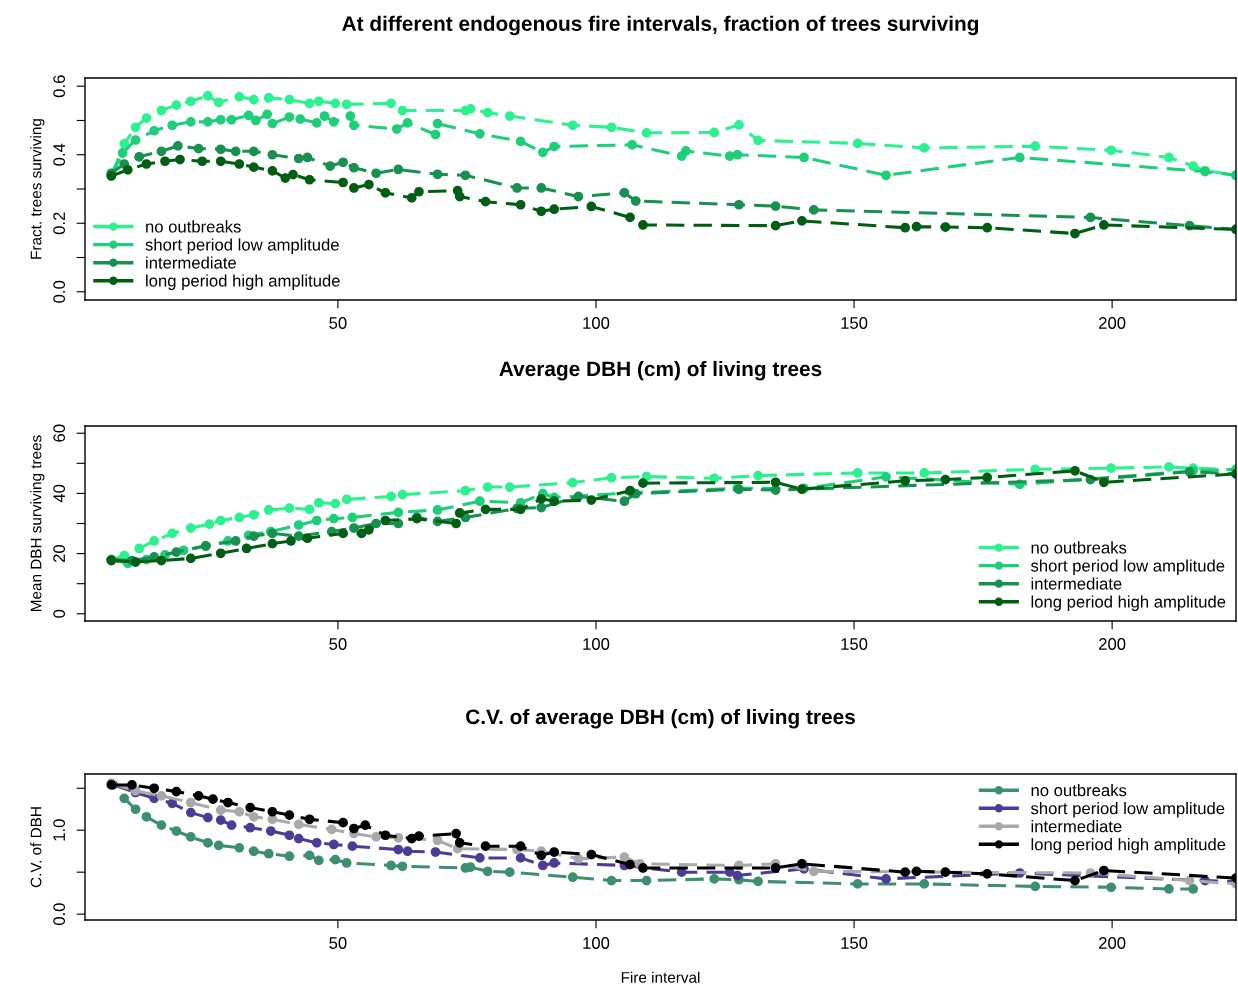 The width and height of the screenshot is (1238, 992). What do you see at coordinates (59, 830) in the screenshot?
I see `y-tick-label: 1.0` at bounding box center [59, 830].